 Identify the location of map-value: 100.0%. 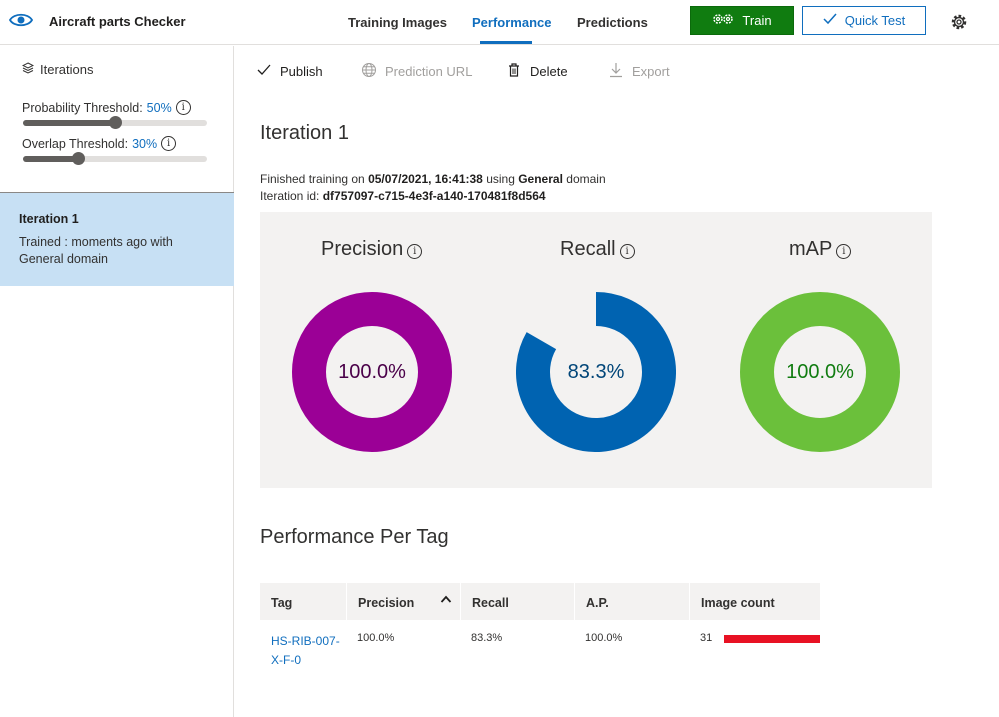
(820, 372).